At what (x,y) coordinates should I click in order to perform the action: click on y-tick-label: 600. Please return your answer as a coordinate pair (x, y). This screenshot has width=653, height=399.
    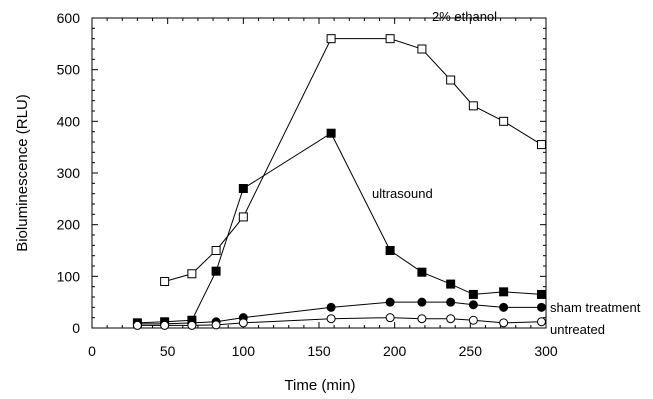
    Looking at the image, I should click on (69, 18).